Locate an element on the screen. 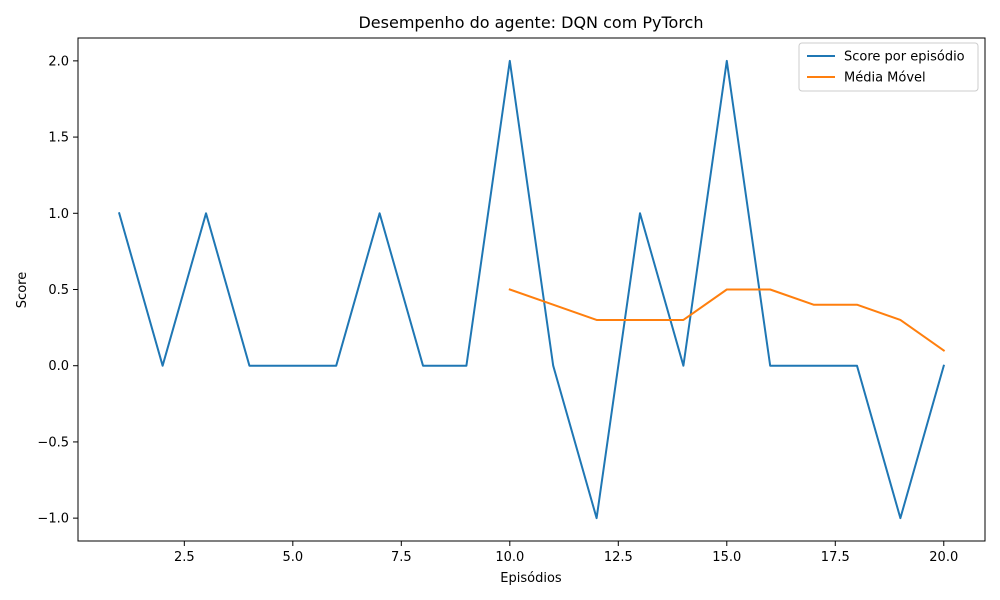  y-tick-label: 0.5 is located at coordinates (58, 290).